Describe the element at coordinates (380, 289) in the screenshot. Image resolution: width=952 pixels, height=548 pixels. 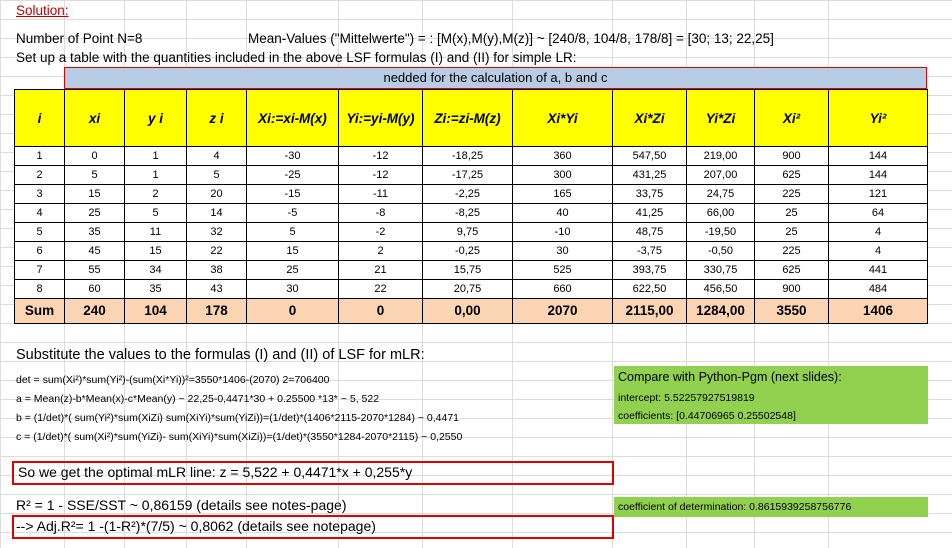
I see `table-cell: 22` at that location.